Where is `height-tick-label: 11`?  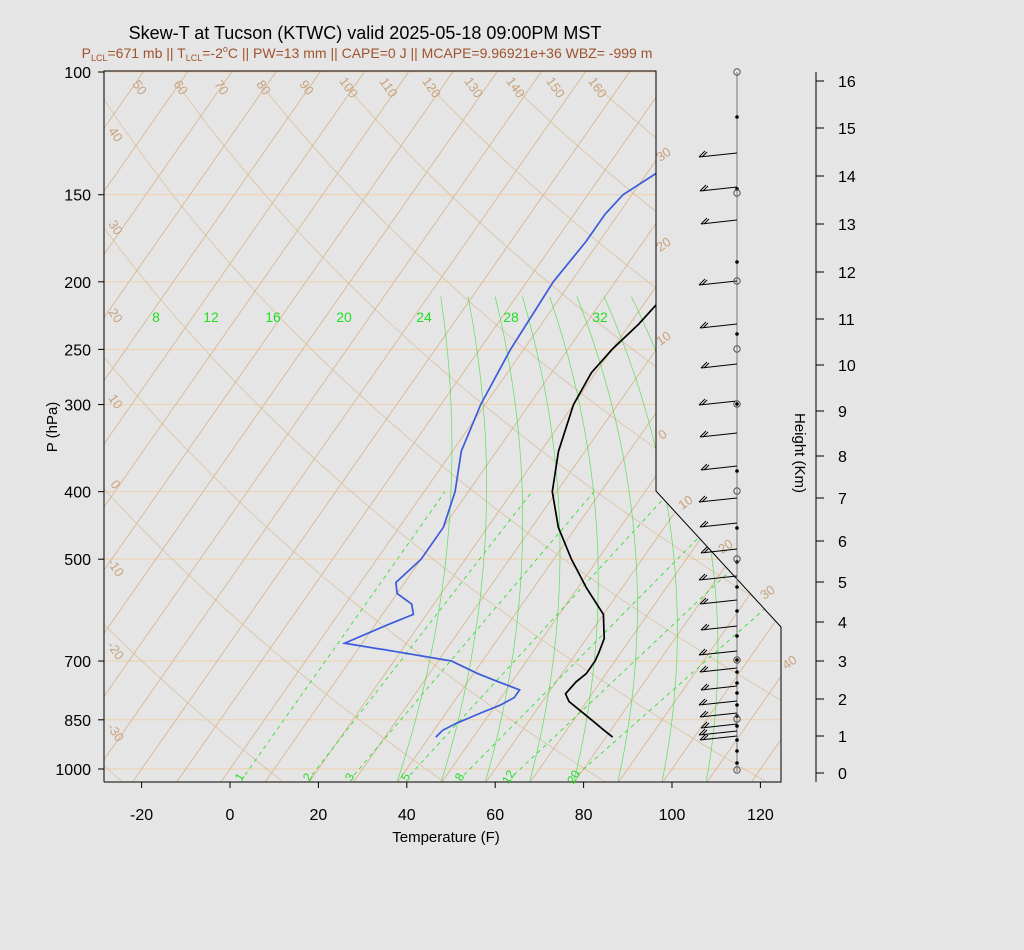 height-tick-label: 11 is located at coordinates (846, 320).